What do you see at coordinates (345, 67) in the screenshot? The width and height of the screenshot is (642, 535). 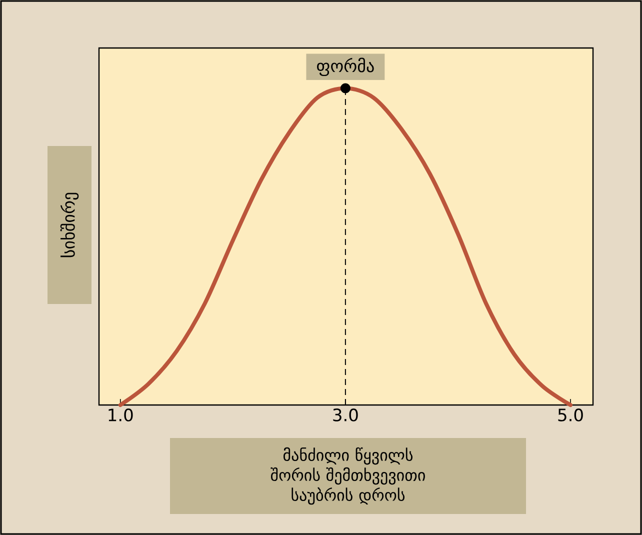 I see `annotation: ფორმა` at bounding box center [345, 67].